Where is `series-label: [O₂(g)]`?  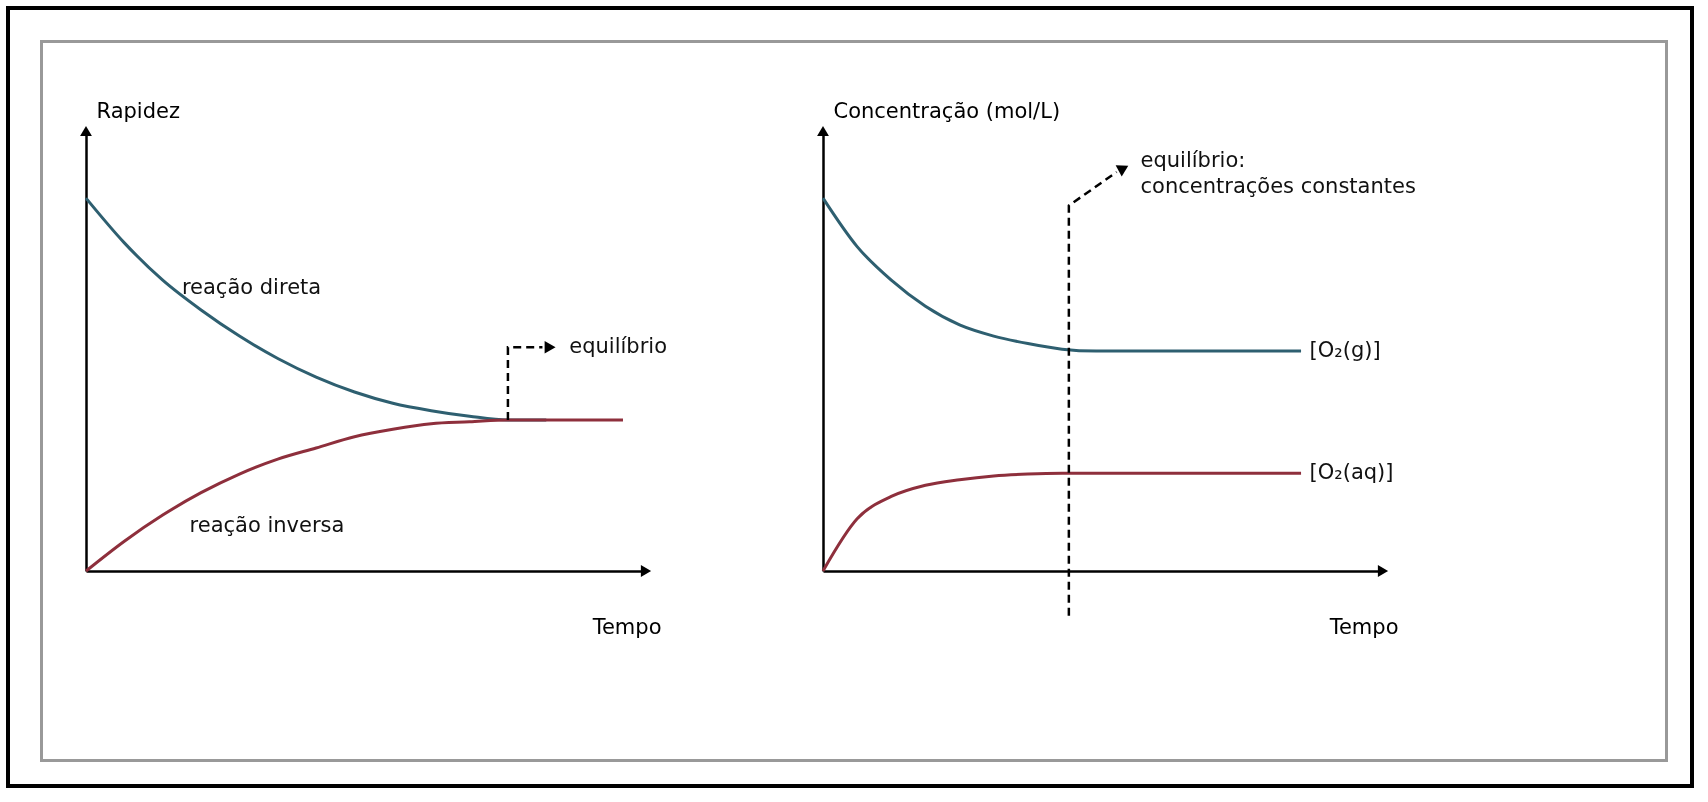
series-label: [O₂(g)] is located at coordinates (1345, 350).